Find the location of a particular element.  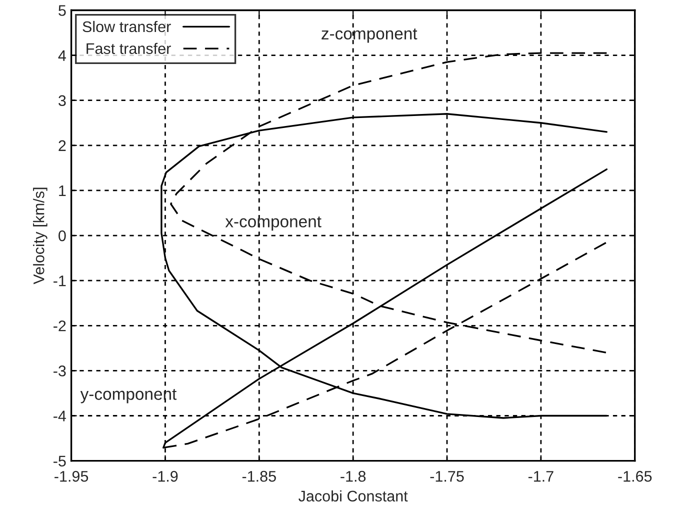

y-tick-label: 2 is located at coordinates (62, 145).